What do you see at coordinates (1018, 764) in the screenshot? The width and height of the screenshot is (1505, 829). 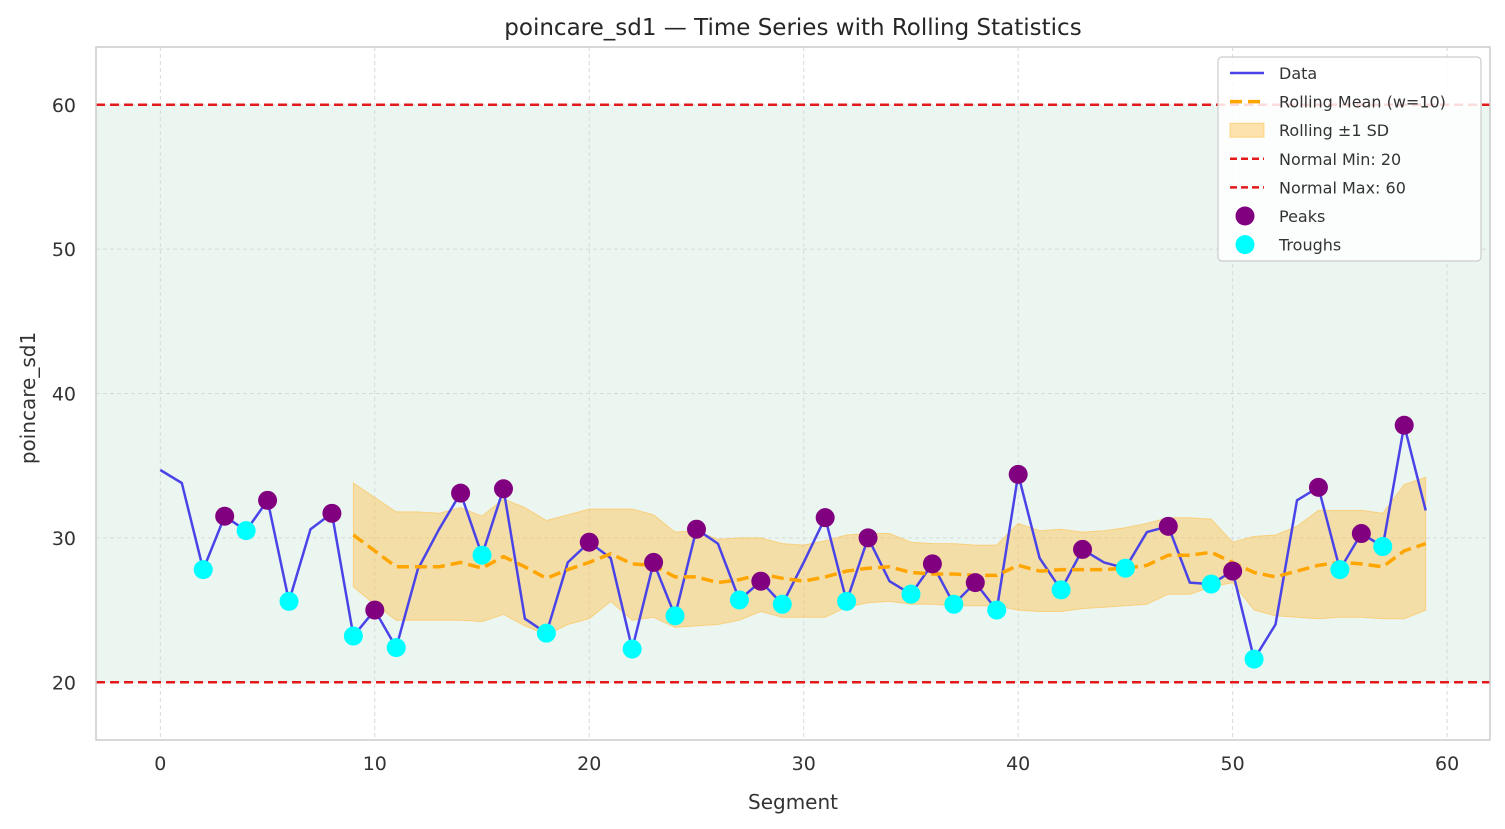 I see `x-tick-label: 40` at bounding box center [1018, 764].